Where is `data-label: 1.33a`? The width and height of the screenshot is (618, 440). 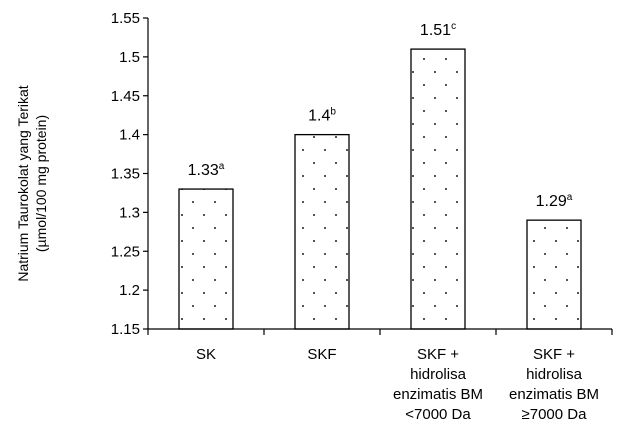 data-label: 1.33a is located at coordinates (206, 170).